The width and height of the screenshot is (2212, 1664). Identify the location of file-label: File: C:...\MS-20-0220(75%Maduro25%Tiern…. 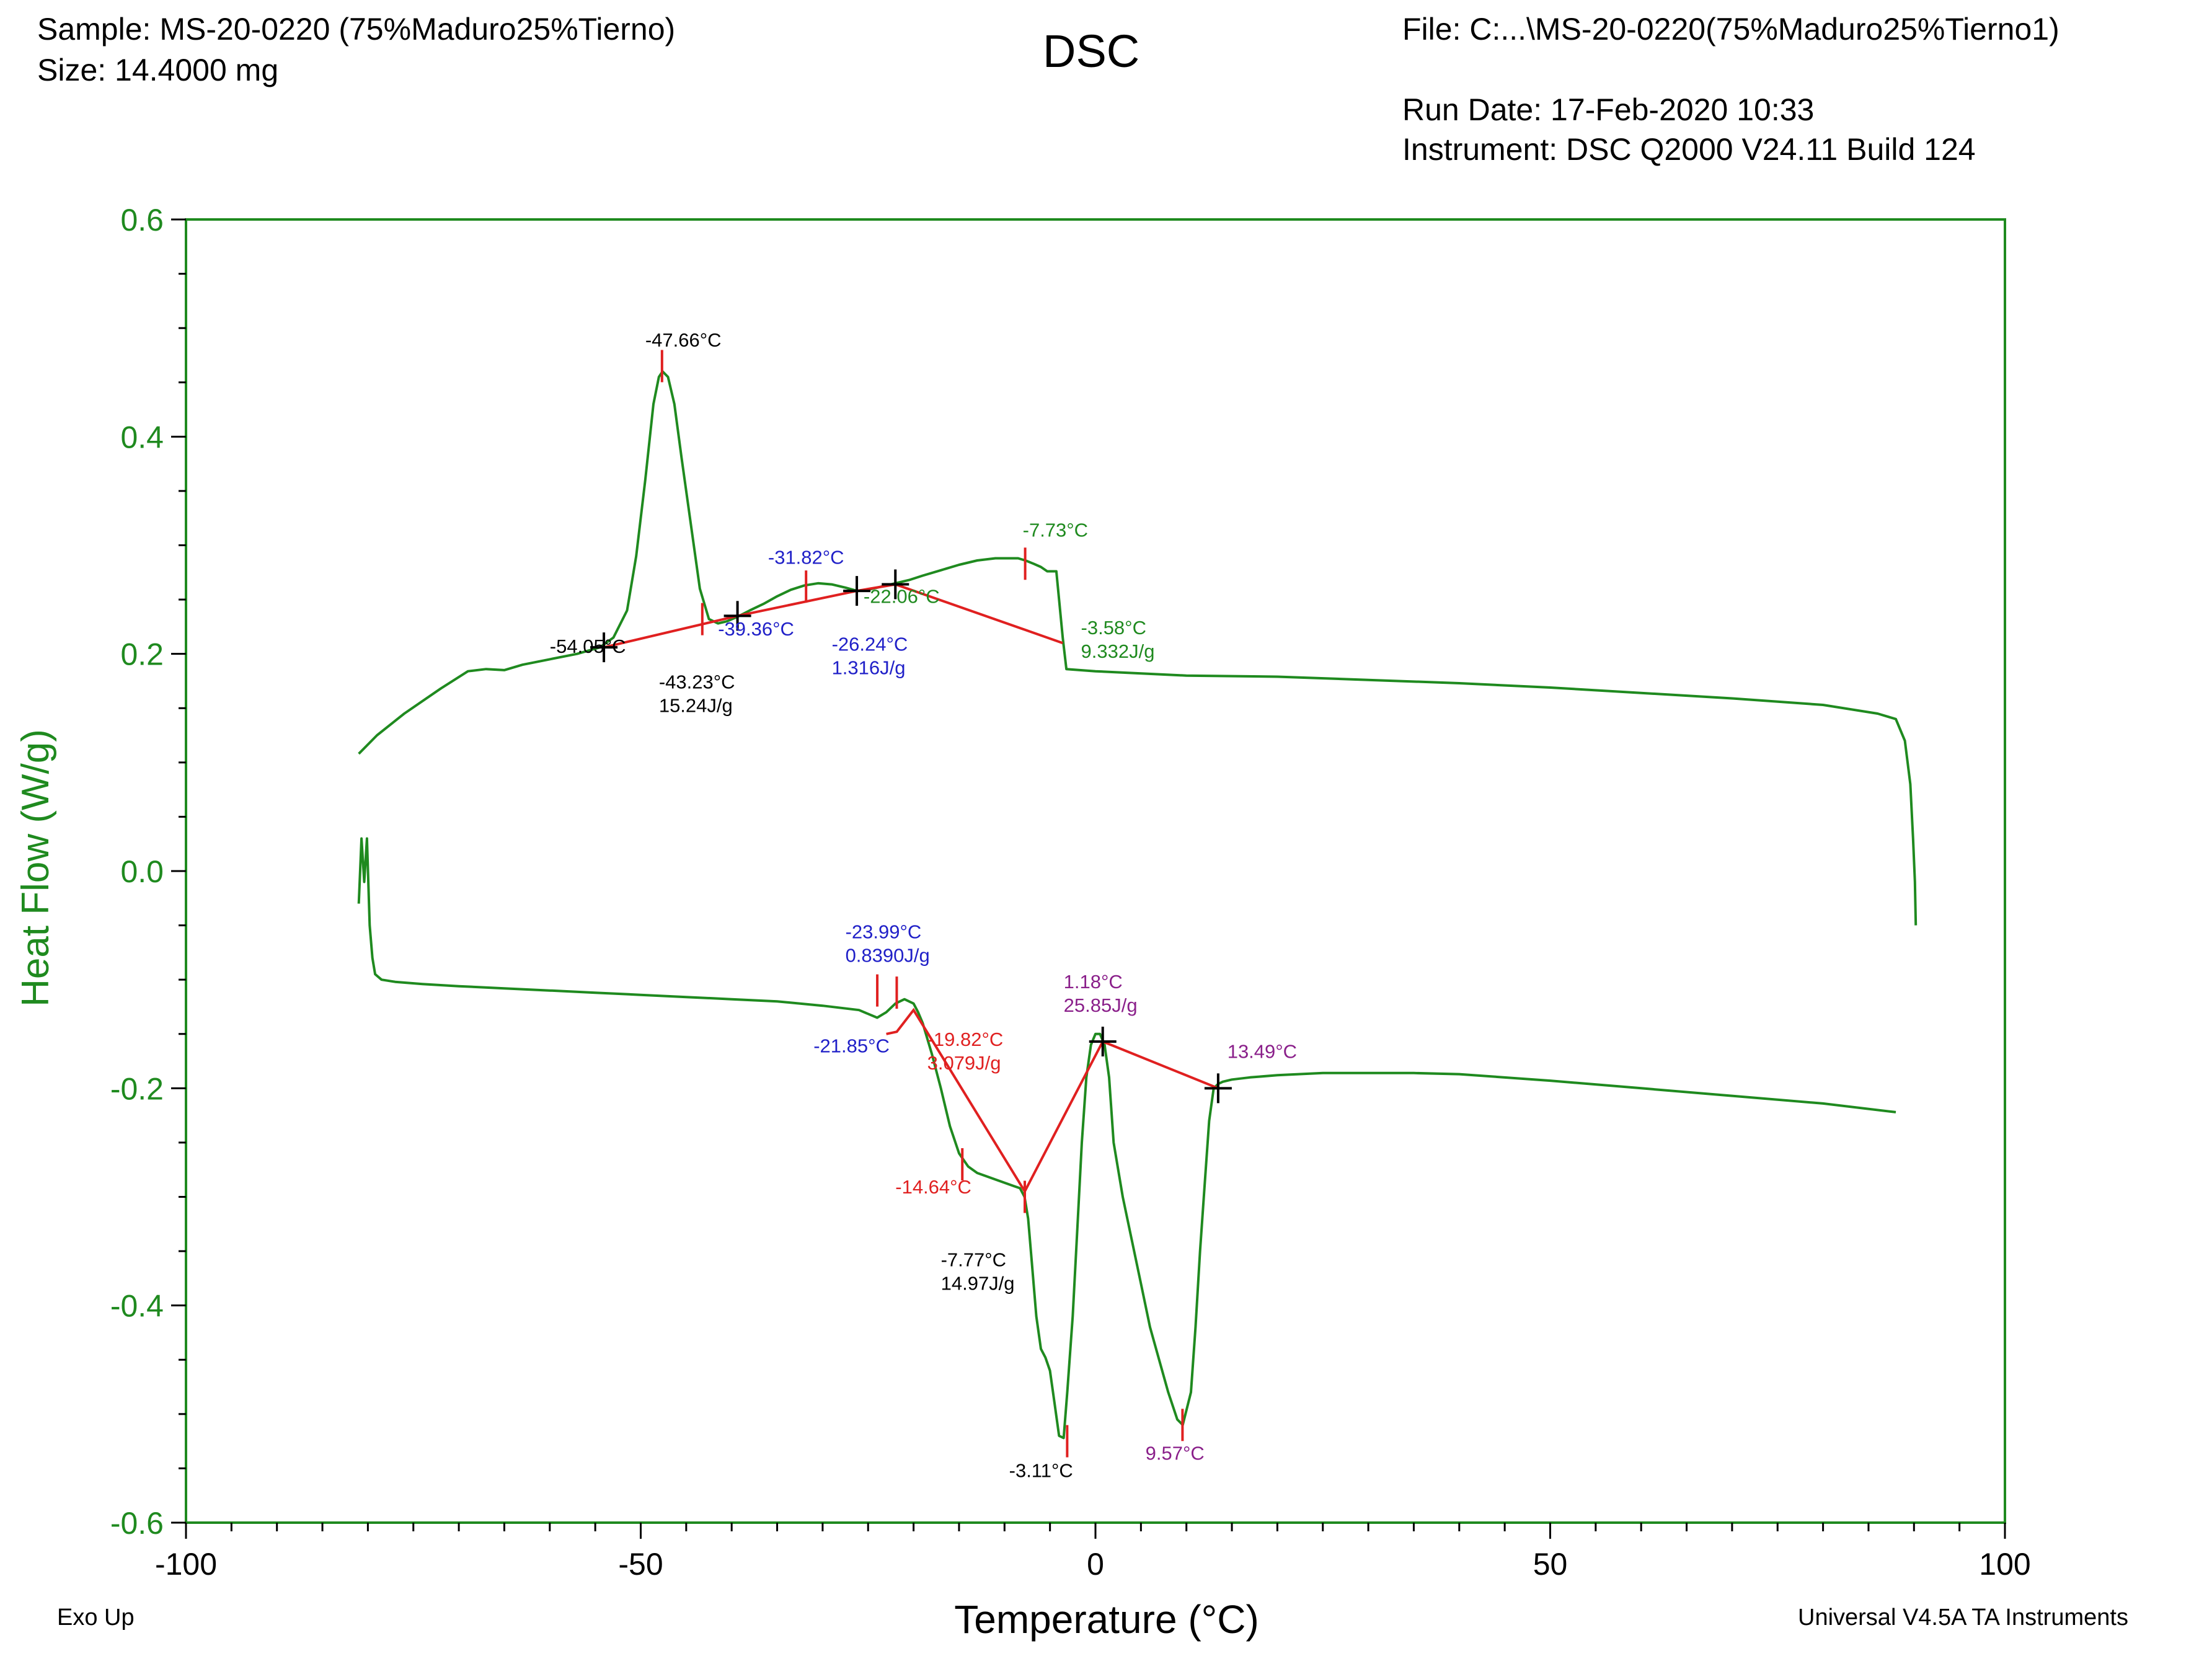
(1730, 29).